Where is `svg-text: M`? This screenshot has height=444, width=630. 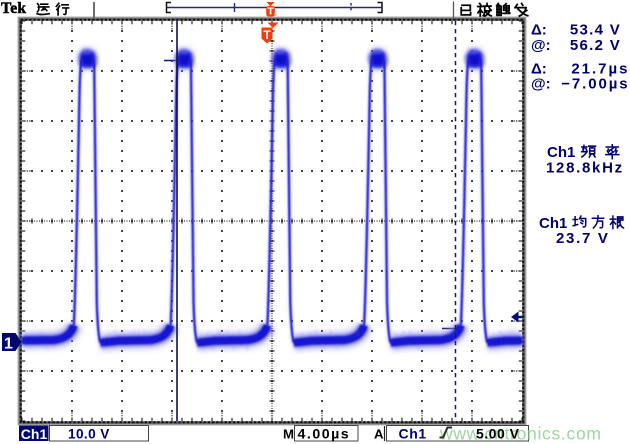 svg-text: M is located at coordinates (288, 434).